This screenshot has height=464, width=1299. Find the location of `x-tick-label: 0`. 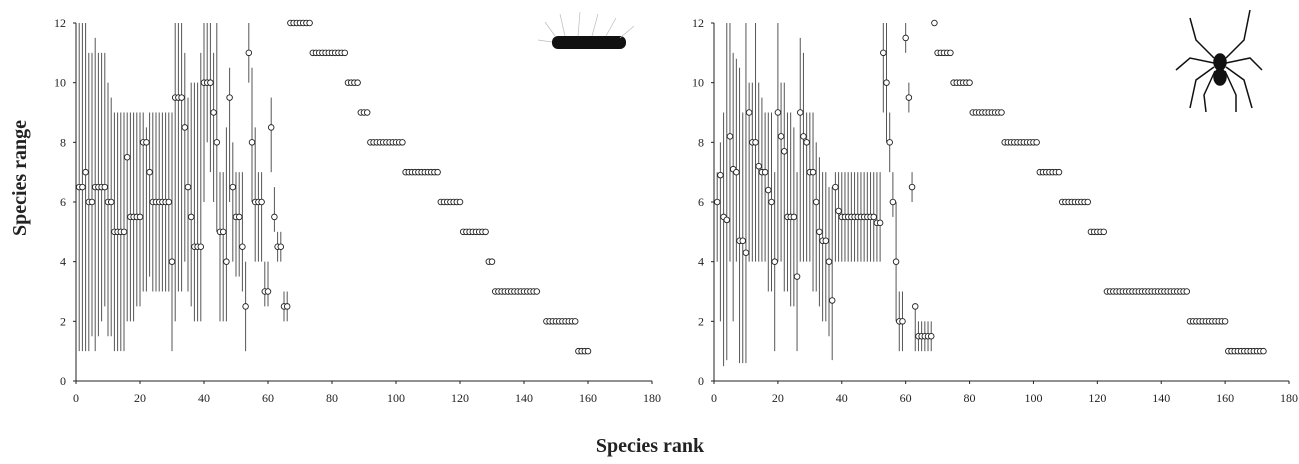

x-tick-label: 0 is located at coordinates (714, 398).